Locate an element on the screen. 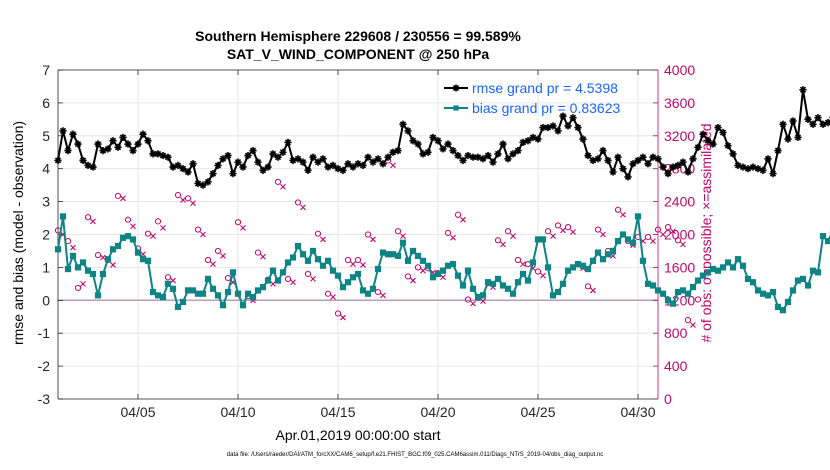  y-right-tick-label: 2000 is located at coordinates (679, 235).